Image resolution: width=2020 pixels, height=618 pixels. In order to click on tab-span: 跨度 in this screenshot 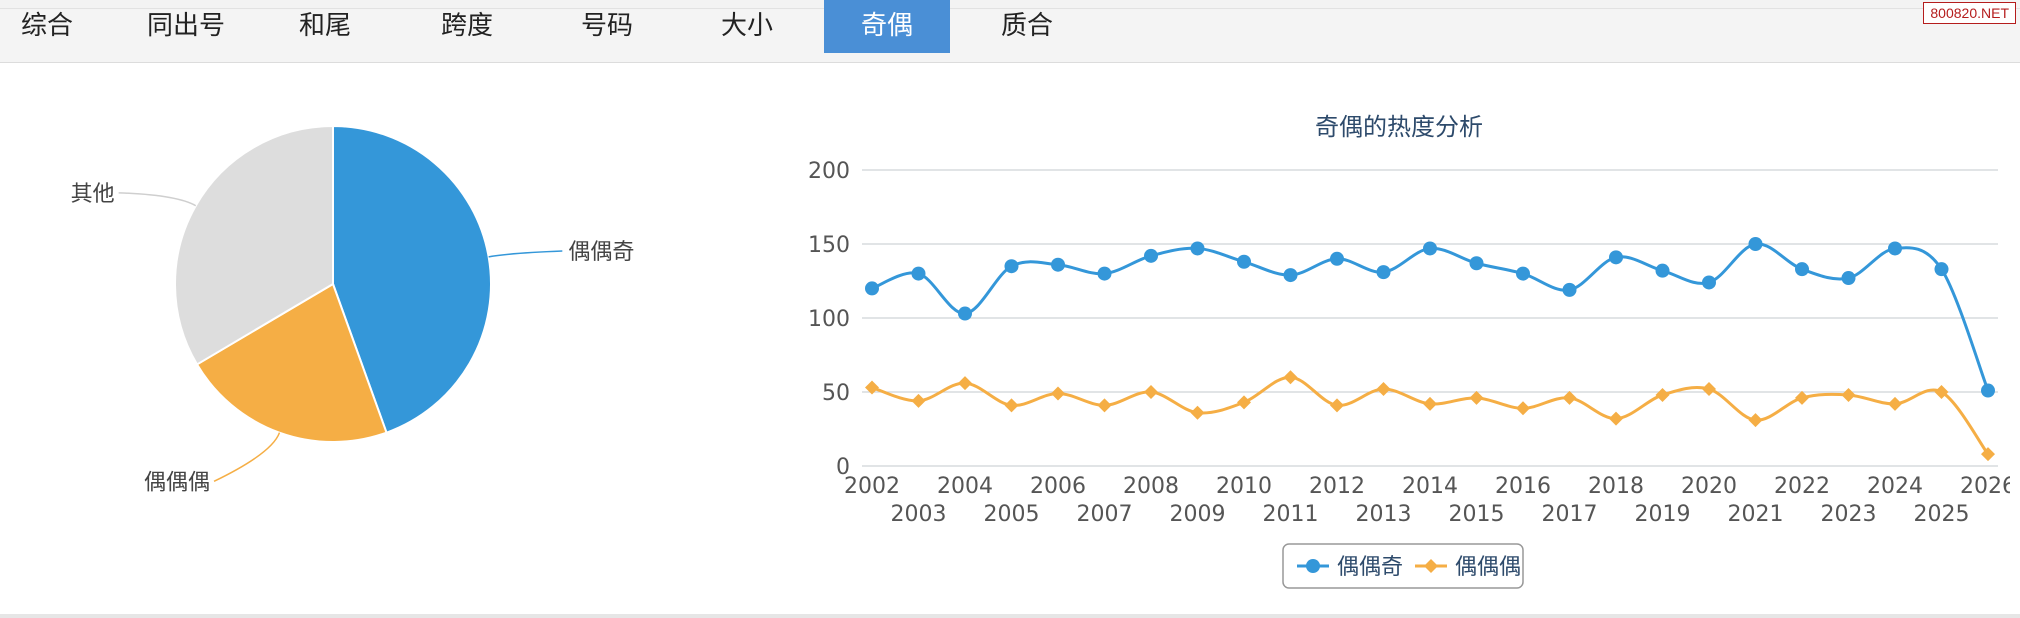, I will do `click(466, 26)`.